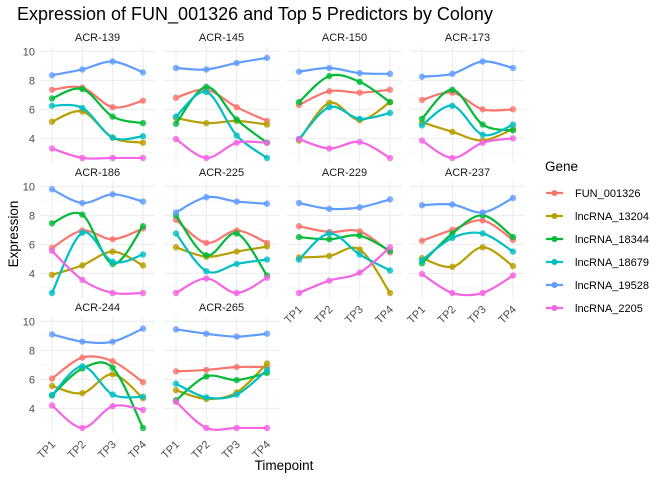 This screenshot has width=672, height=485. What do you see at coordinates (97, 173) in the screenshot?
I see `facet-label: ACR-186` at bounding box center [97, 173].